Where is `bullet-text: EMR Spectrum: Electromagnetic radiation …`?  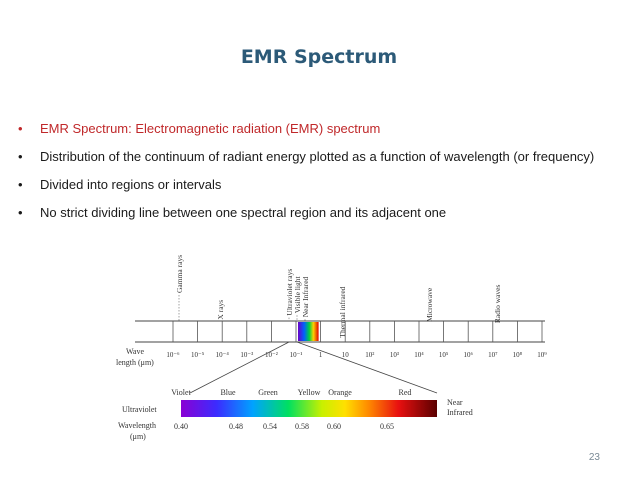
bullet-text: EMR Spectrum: Electromagnetic radiation … is located at coordinates (210, 128).